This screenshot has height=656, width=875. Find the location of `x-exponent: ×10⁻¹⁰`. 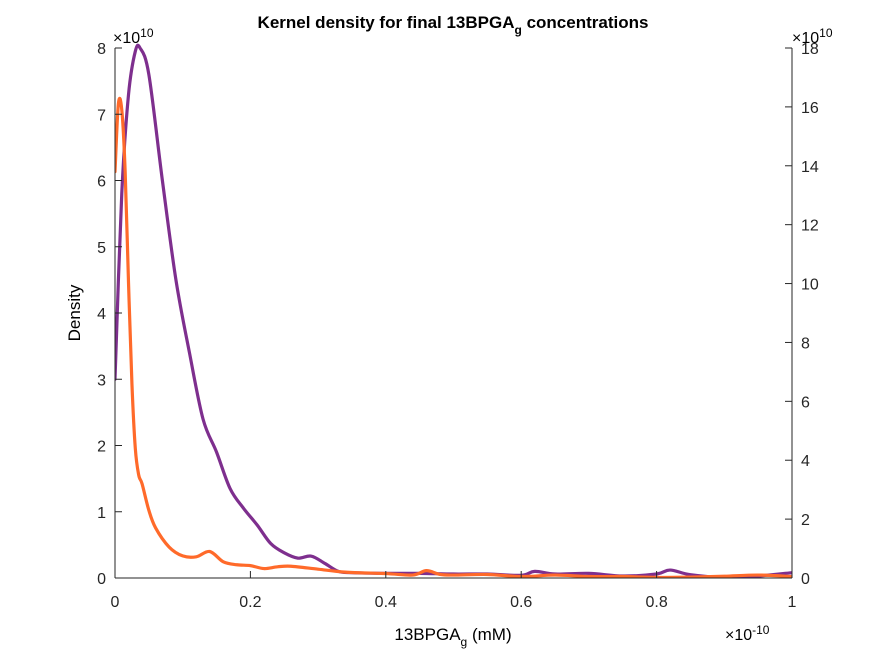

x-exponent: ×10⁻¹⁰ is located at coordinates (747, 633).